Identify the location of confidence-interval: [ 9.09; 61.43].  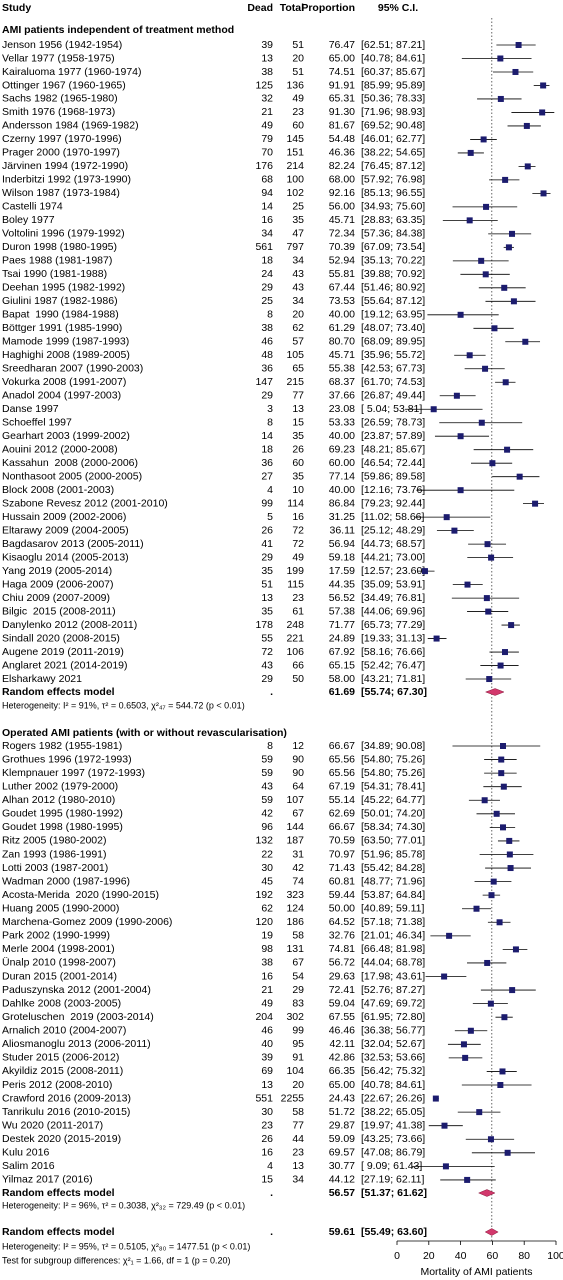
(391, 1166).